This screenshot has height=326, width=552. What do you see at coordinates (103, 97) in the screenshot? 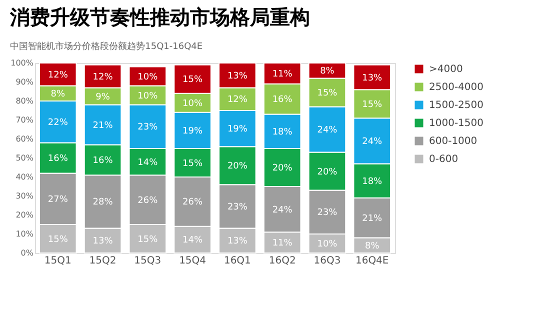
I see `data-label: 9%` at bounding box center [103, 97].